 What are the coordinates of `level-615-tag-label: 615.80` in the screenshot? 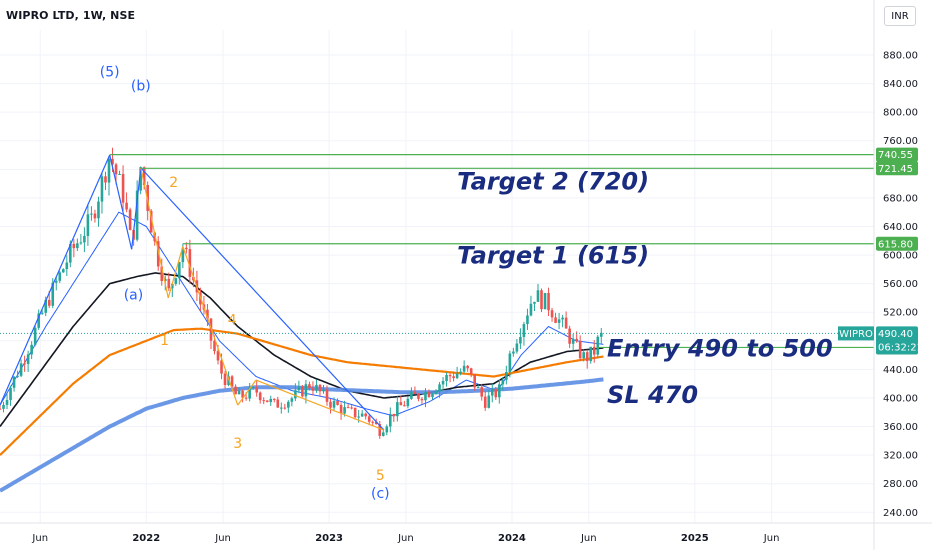 It's located at (895, 244).